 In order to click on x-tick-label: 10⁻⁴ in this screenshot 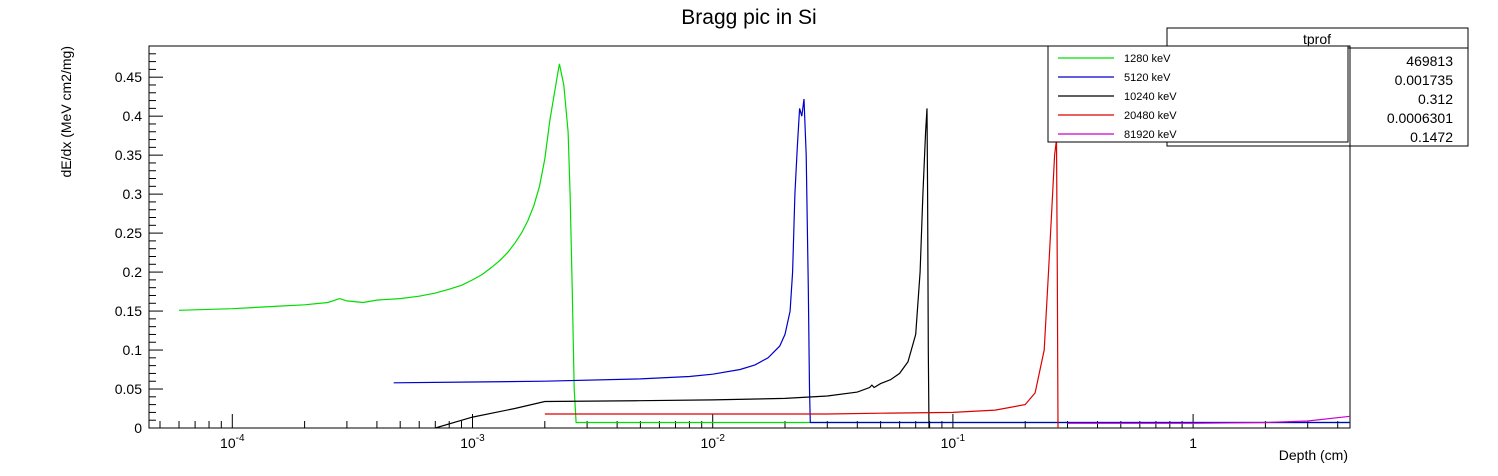, I will do `click(232, 442)`.